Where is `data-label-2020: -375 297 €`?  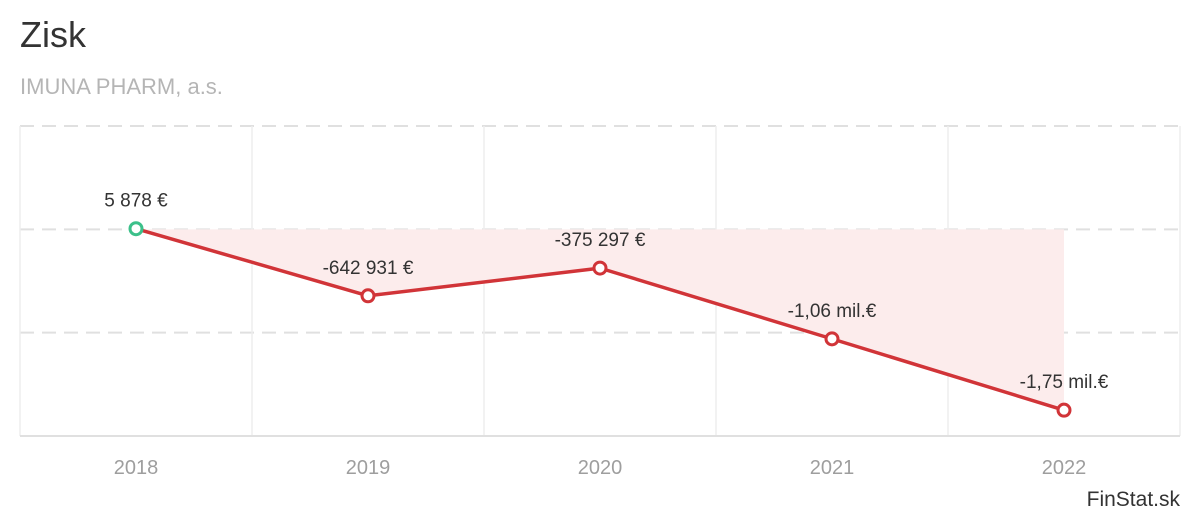
data-label-2020: -375 297 € is located at coordinates (600, 240).